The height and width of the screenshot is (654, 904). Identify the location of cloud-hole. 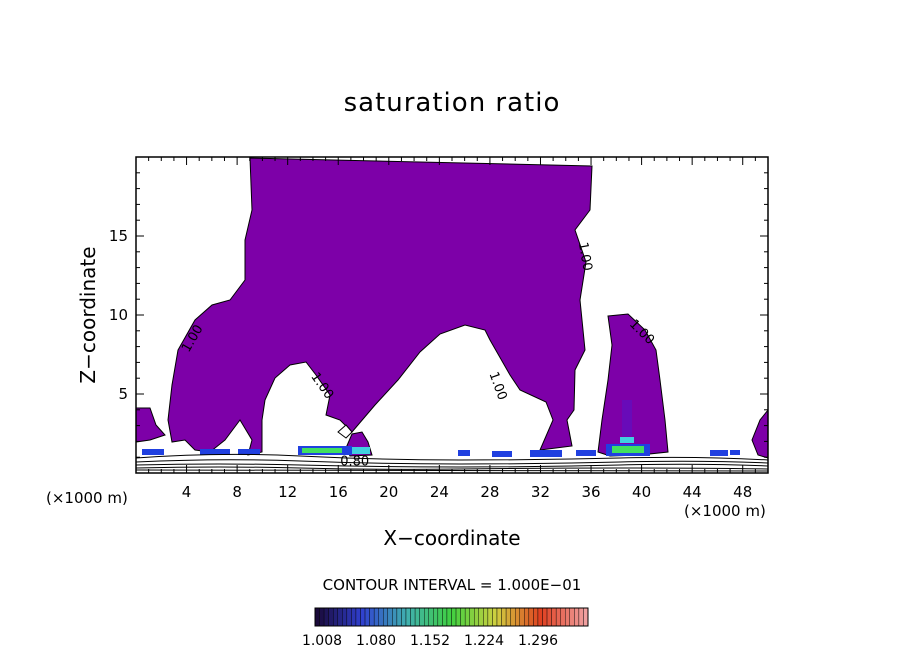
(345, 431).